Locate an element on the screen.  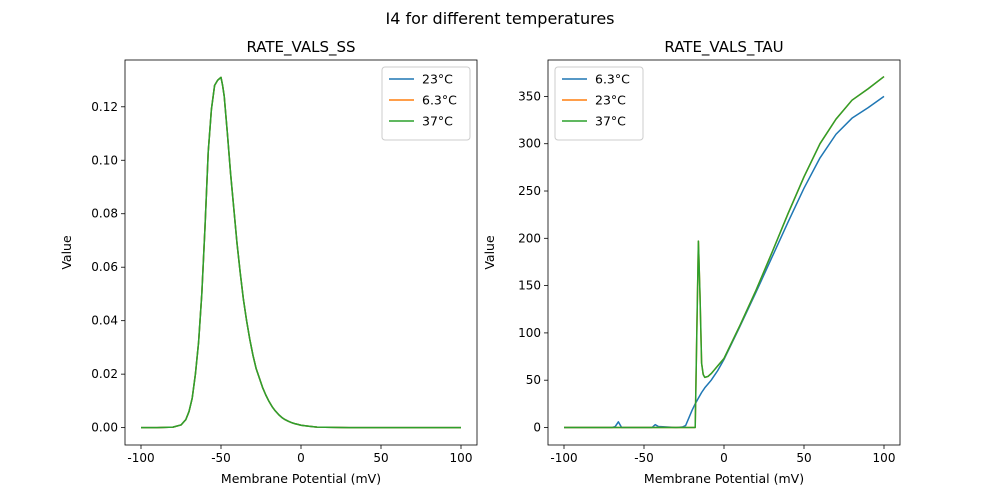
y-tick-label: 0.12 is located at coordinates (104, 107).